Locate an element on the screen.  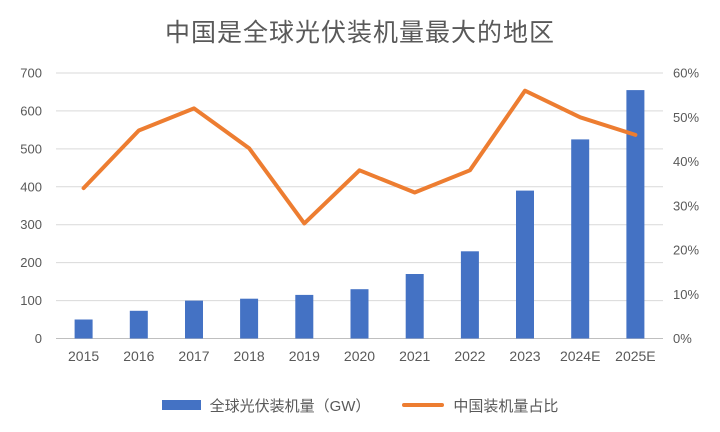
x-axis-label-2018: 2018 is located at coordinates (249, 356).